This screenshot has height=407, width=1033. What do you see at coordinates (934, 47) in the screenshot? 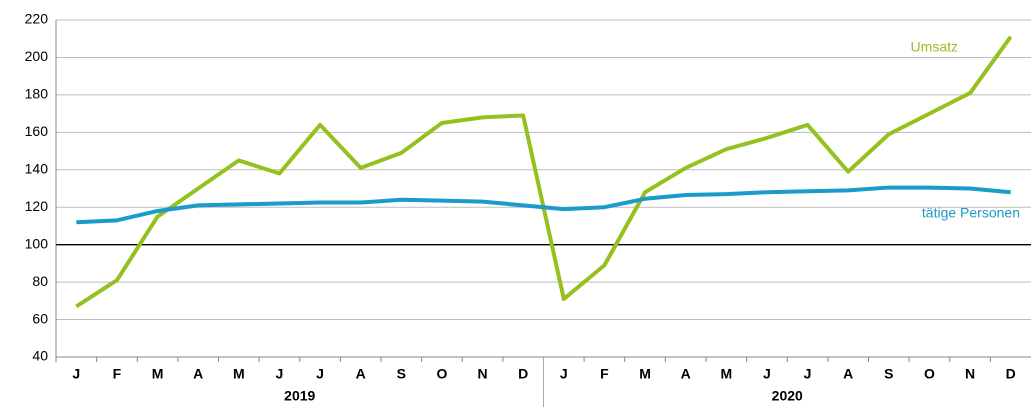
I see `series-label: Umsatz` at bounding box center [934, 47].